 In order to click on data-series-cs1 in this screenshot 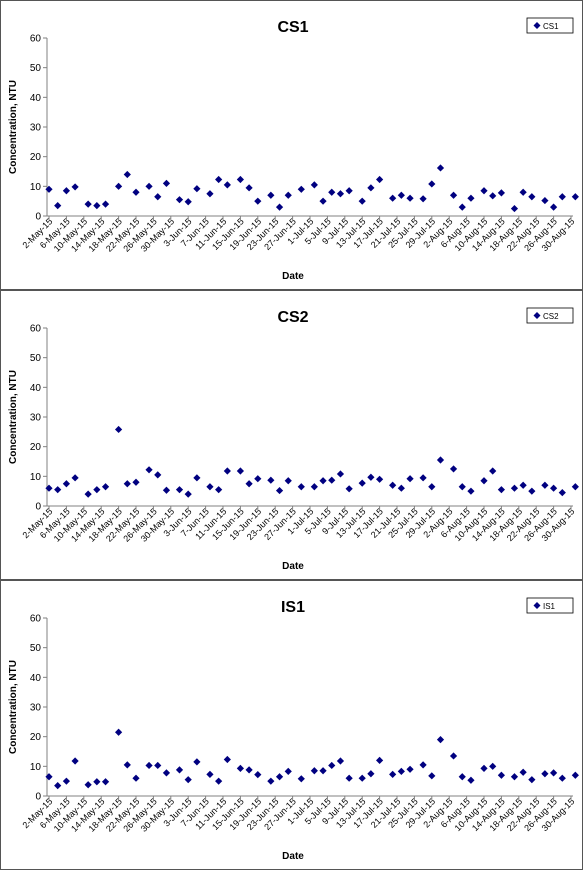, I will do `click(312, 188)`.